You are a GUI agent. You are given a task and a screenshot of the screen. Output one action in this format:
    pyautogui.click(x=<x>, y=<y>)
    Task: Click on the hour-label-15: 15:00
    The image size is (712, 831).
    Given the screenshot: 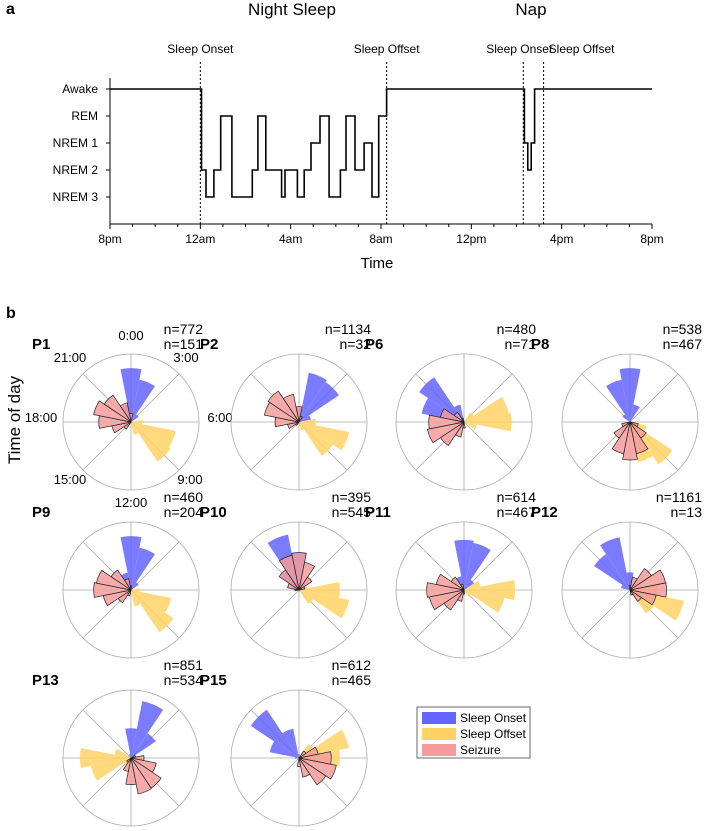 What is the action you would take?
    pyautogui.click(x=70, y=479)
    